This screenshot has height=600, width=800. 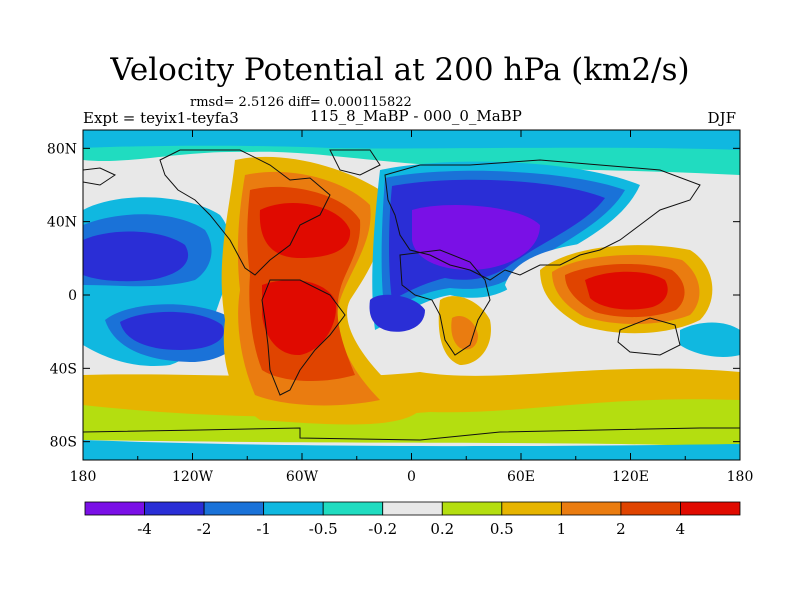 What do you see at coordinates (411, 140) in the screenshot?
I see `northern-cyan-band` at bounding box center [411, 140].